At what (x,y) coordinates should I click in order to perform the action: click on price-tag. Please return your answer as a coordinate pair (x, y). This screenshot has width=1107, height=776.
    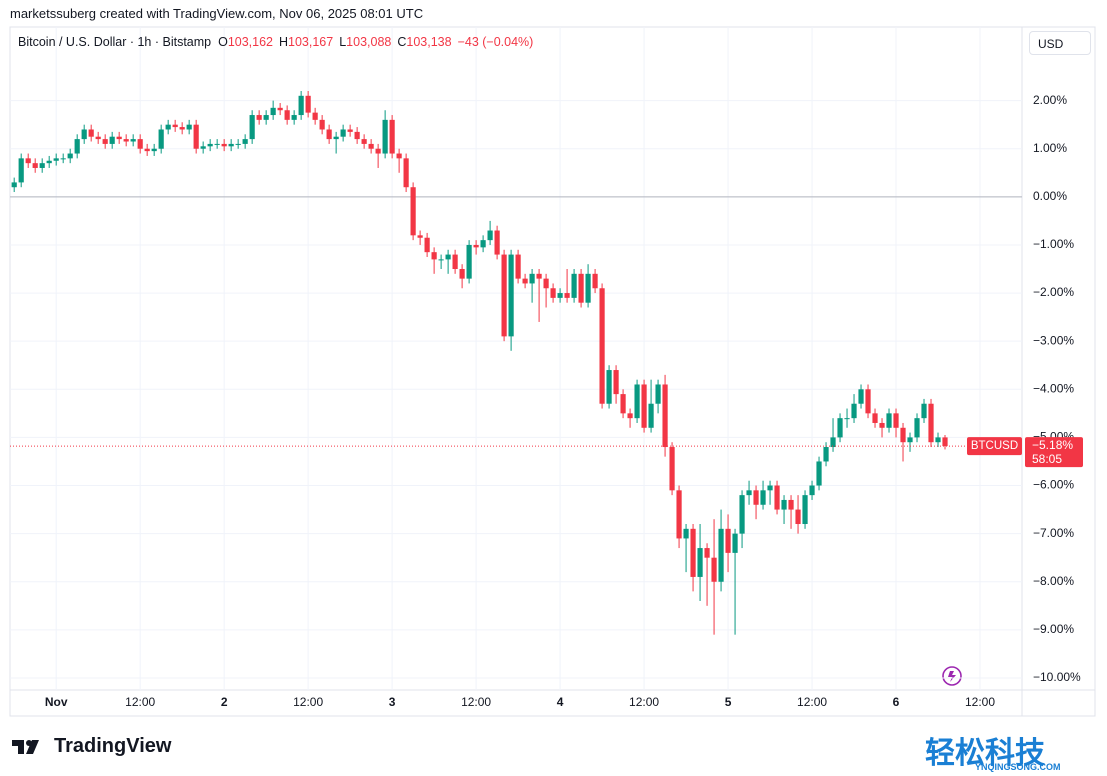
    Looking at the image, I should click on (1054, 452).